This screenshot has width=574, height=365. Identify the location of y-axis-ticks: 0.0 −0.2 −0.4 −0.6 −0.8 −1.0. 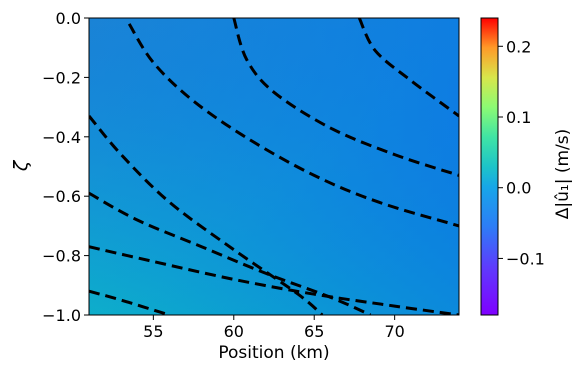
(65, 167).